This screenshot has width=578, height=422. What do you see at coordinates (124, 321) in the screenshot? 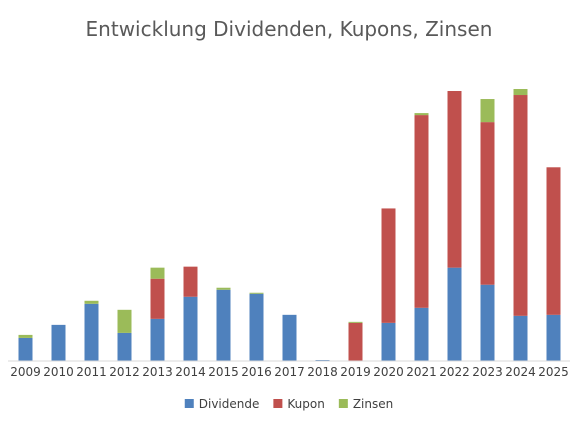
I see `bar-zinsen-2012` at bounding box center [124, 321].